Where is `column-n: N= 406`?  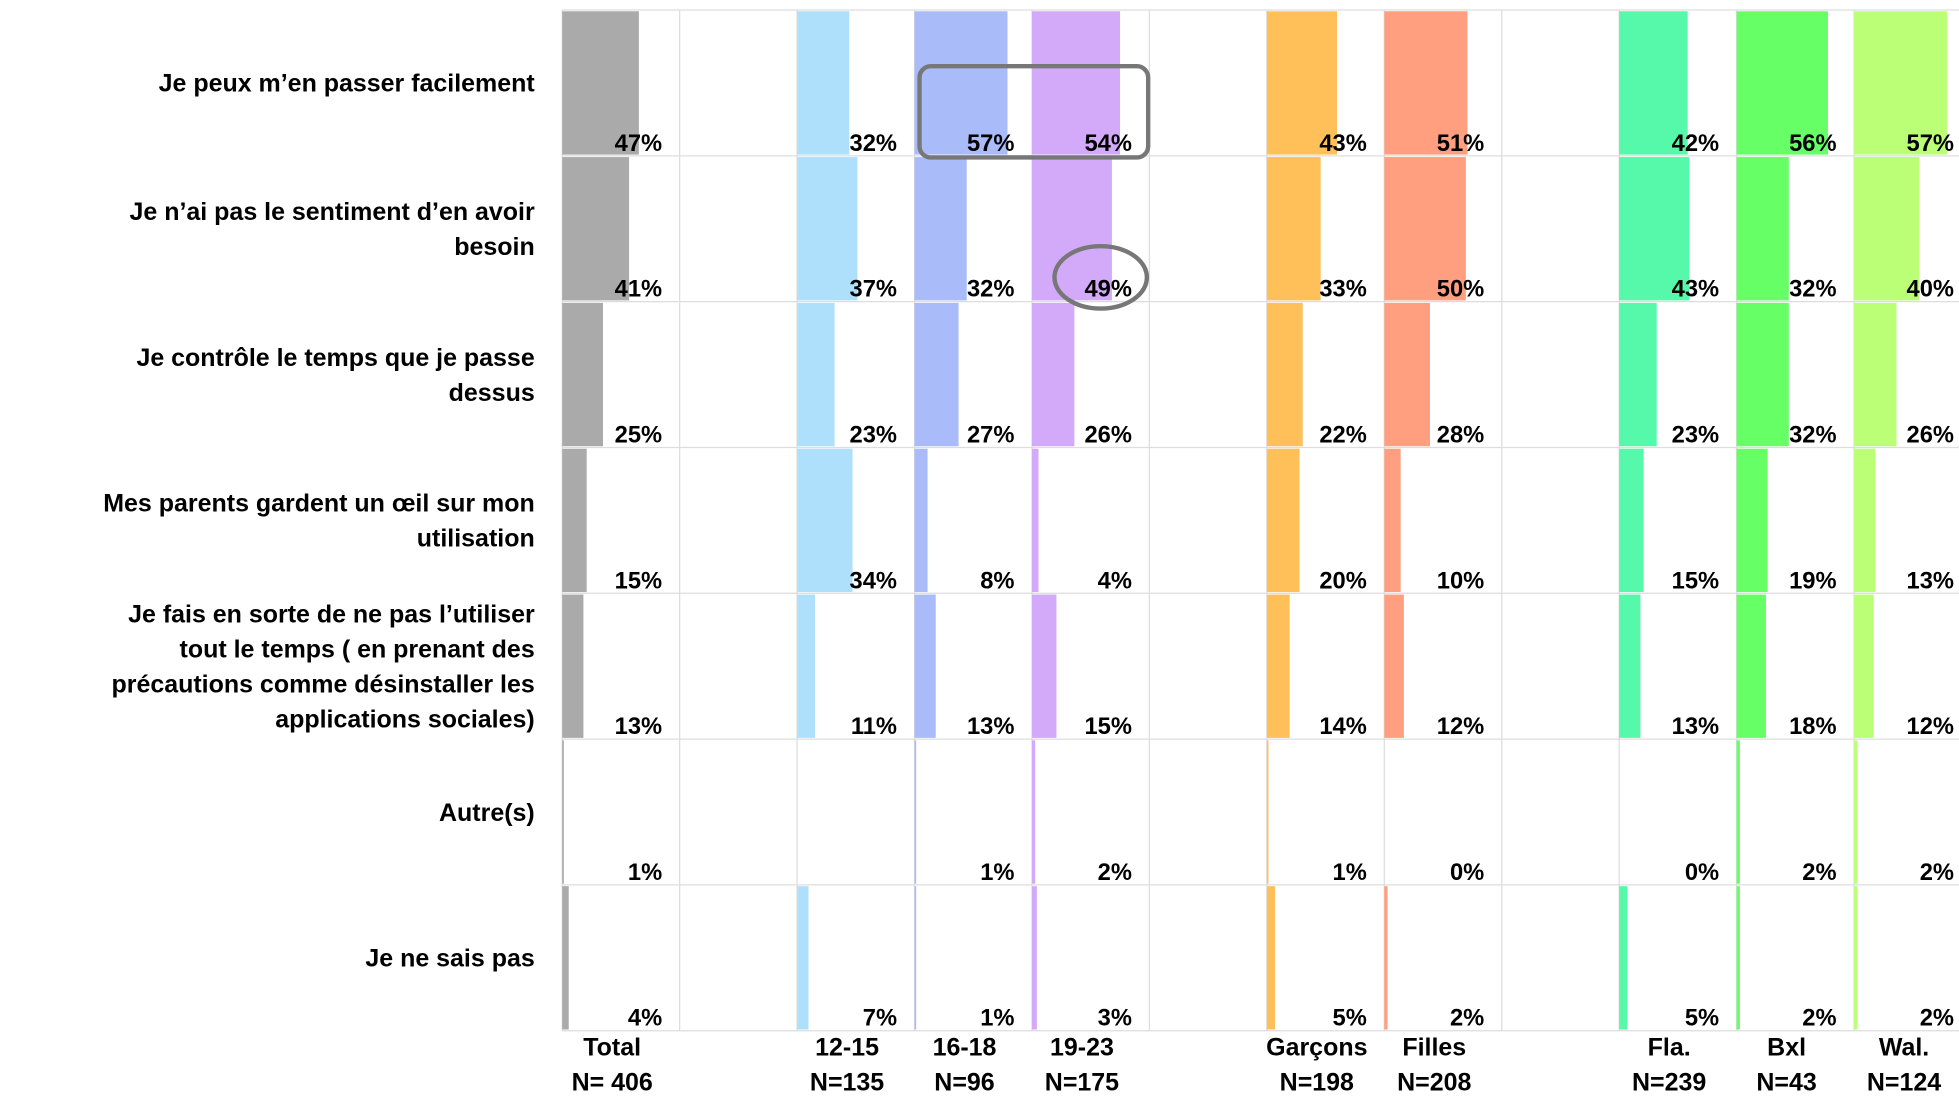
column-n: N= 406 is located at coordinates (612, 1083).